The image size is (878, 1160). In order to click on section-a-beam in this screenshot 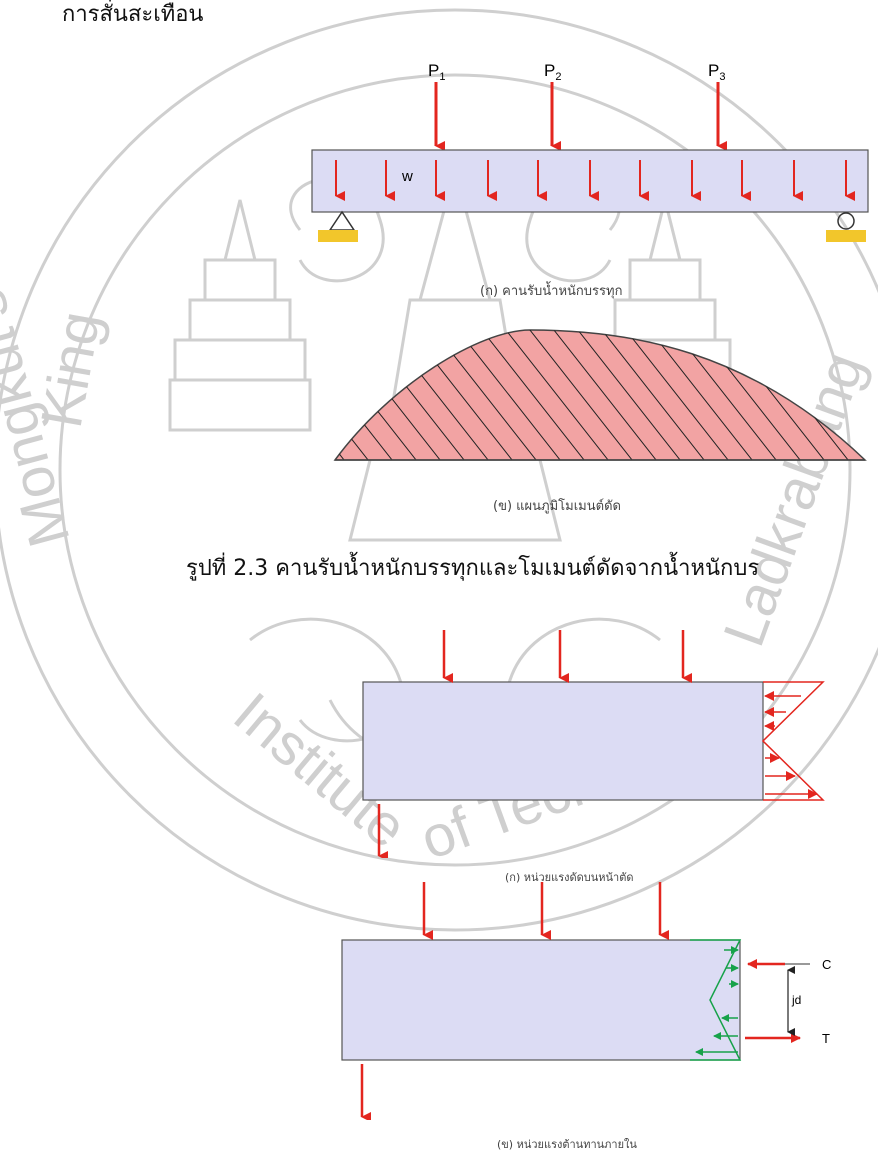, I will do `click(563, 741)`.